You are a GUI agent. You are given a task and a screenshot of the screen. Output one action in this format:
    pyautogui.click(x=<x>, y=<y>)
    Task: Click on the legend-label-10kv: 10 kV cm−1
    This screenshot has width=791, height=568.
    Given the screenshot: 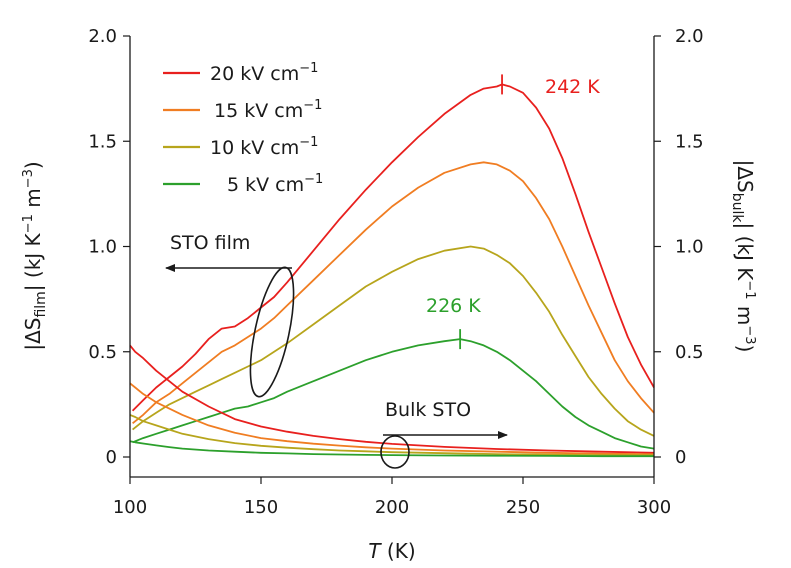 What is the action you would take?
    pyautogui.click(x=264, y=147)
    